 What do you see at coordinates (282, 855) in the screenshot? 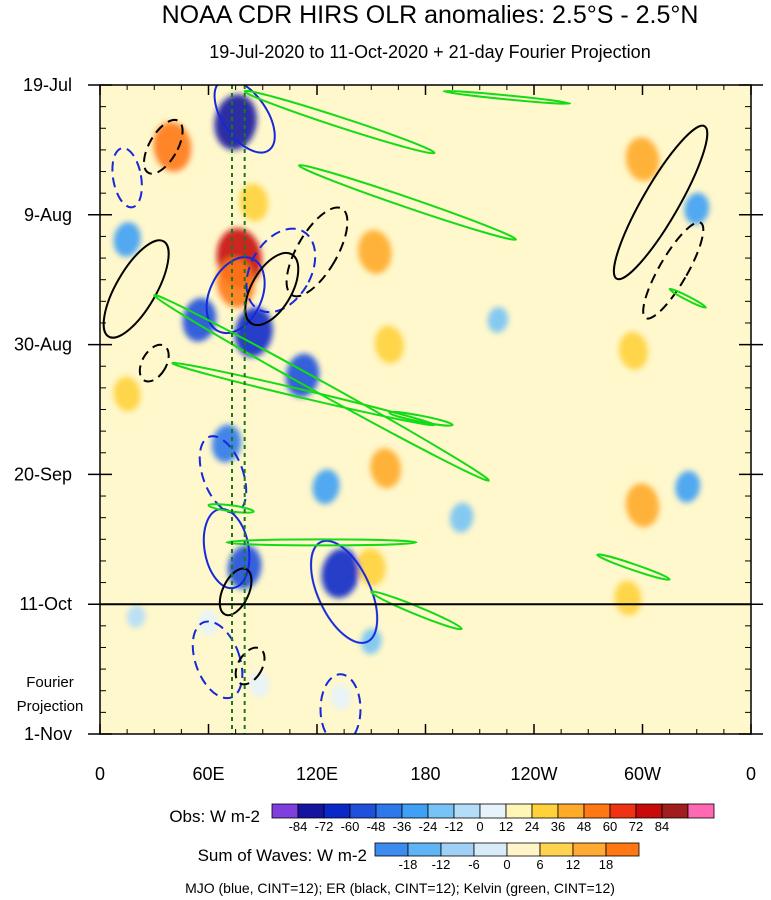
I see `waves-colorbar-label: Sum of Waves: W m-2` at bounding box center [282, 855].